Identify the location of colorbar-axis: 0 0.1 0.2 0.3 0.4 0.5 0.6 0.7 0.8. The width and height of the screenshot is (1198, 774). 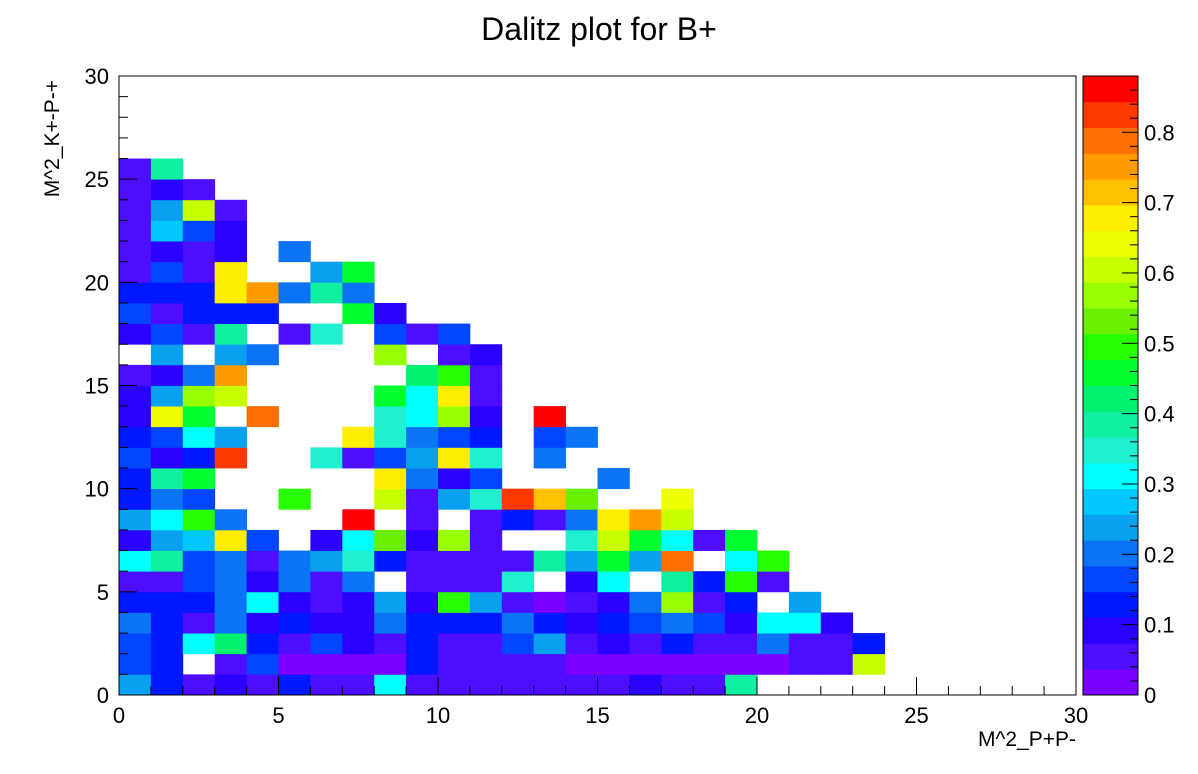
(1148, 391).